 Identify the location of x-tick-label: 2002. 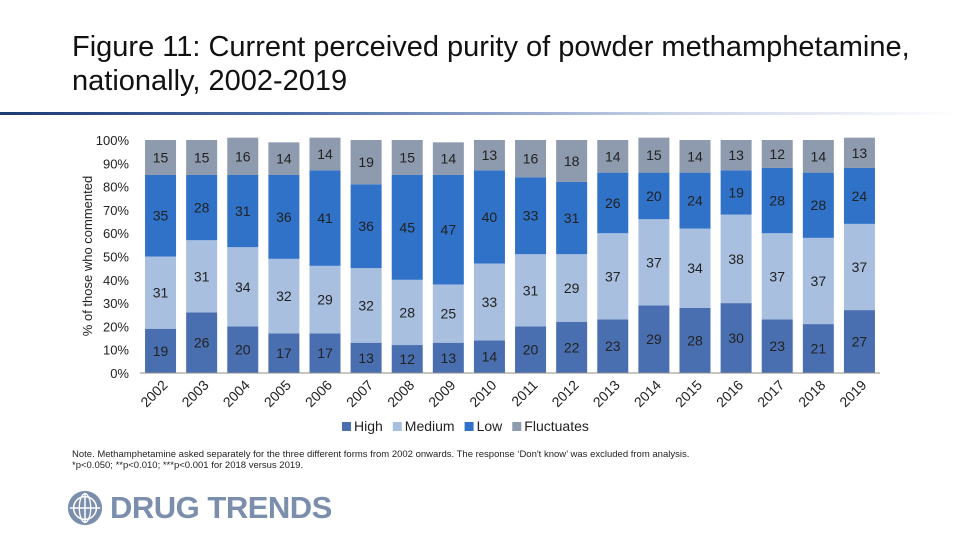
(153, 393).